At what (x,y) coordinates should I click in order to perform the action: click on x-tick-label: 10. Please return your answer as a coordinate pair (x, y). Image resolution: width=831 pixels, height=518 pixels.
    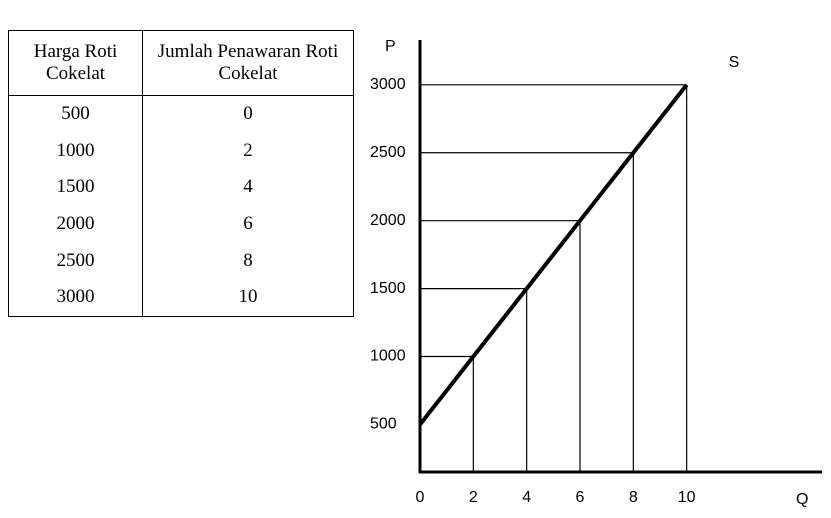
    Looking at the image, I should click on (687, 497).